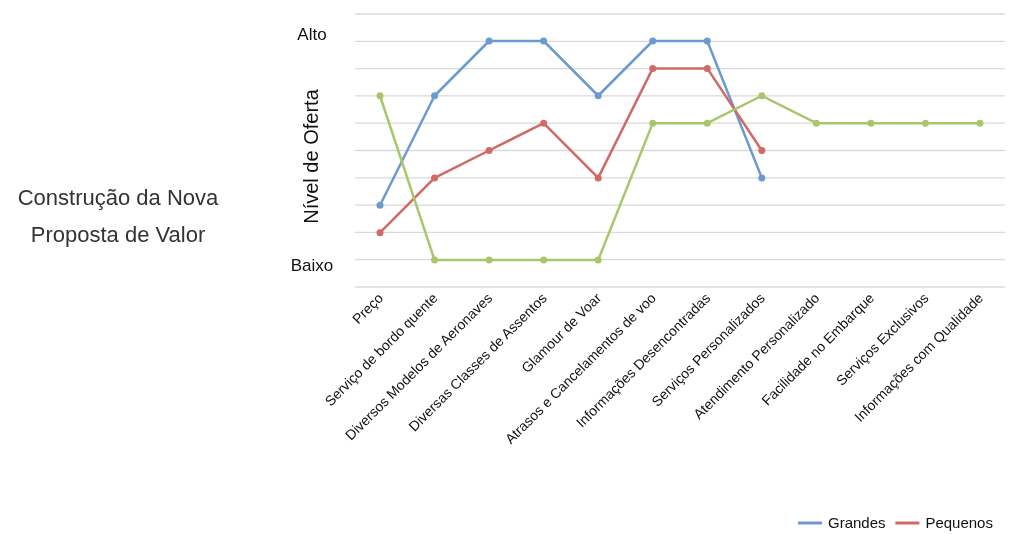 This screenshot has width=1011, height=534. I want to click on y-axis-title: Nível de Oferta, so click(311, 156).